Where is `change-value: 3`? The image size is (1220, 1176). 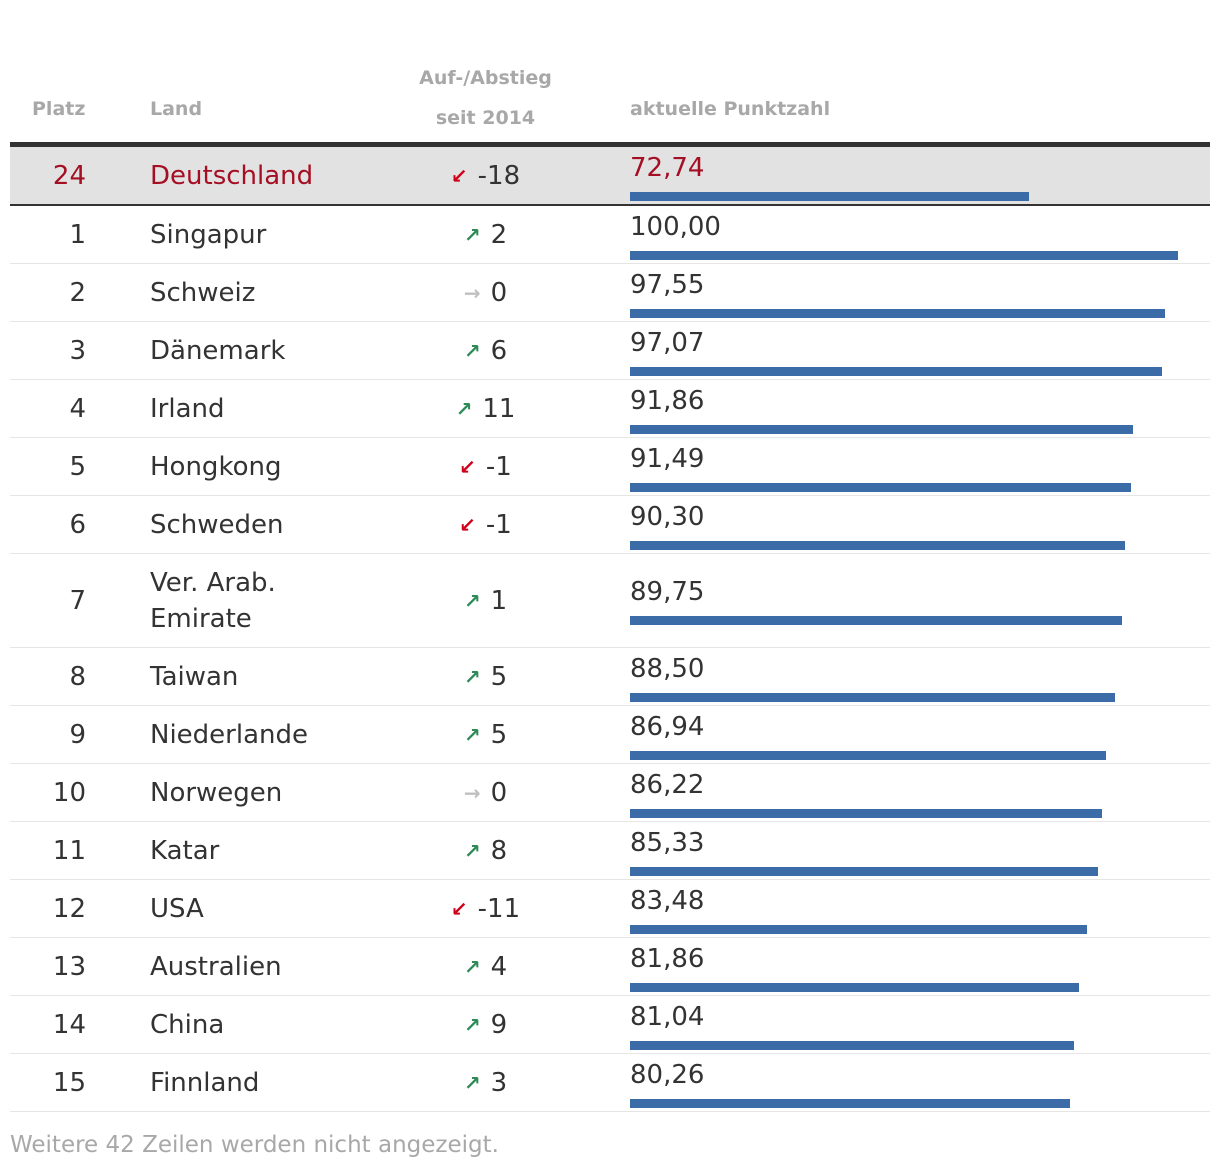 change-value: 3 is located at coordinates (499, 1082).